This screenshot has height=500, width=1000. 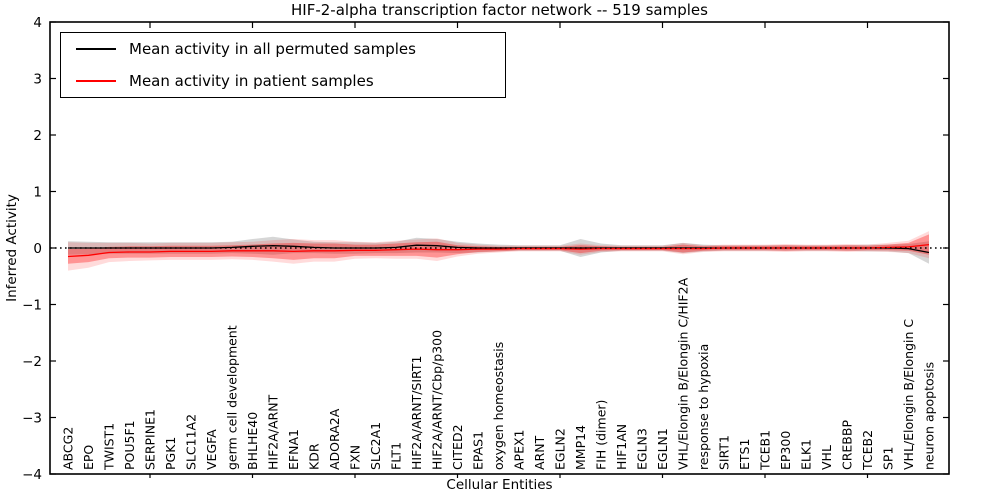 I want to click on category-label: MMP14, so click(x=580, y=447).